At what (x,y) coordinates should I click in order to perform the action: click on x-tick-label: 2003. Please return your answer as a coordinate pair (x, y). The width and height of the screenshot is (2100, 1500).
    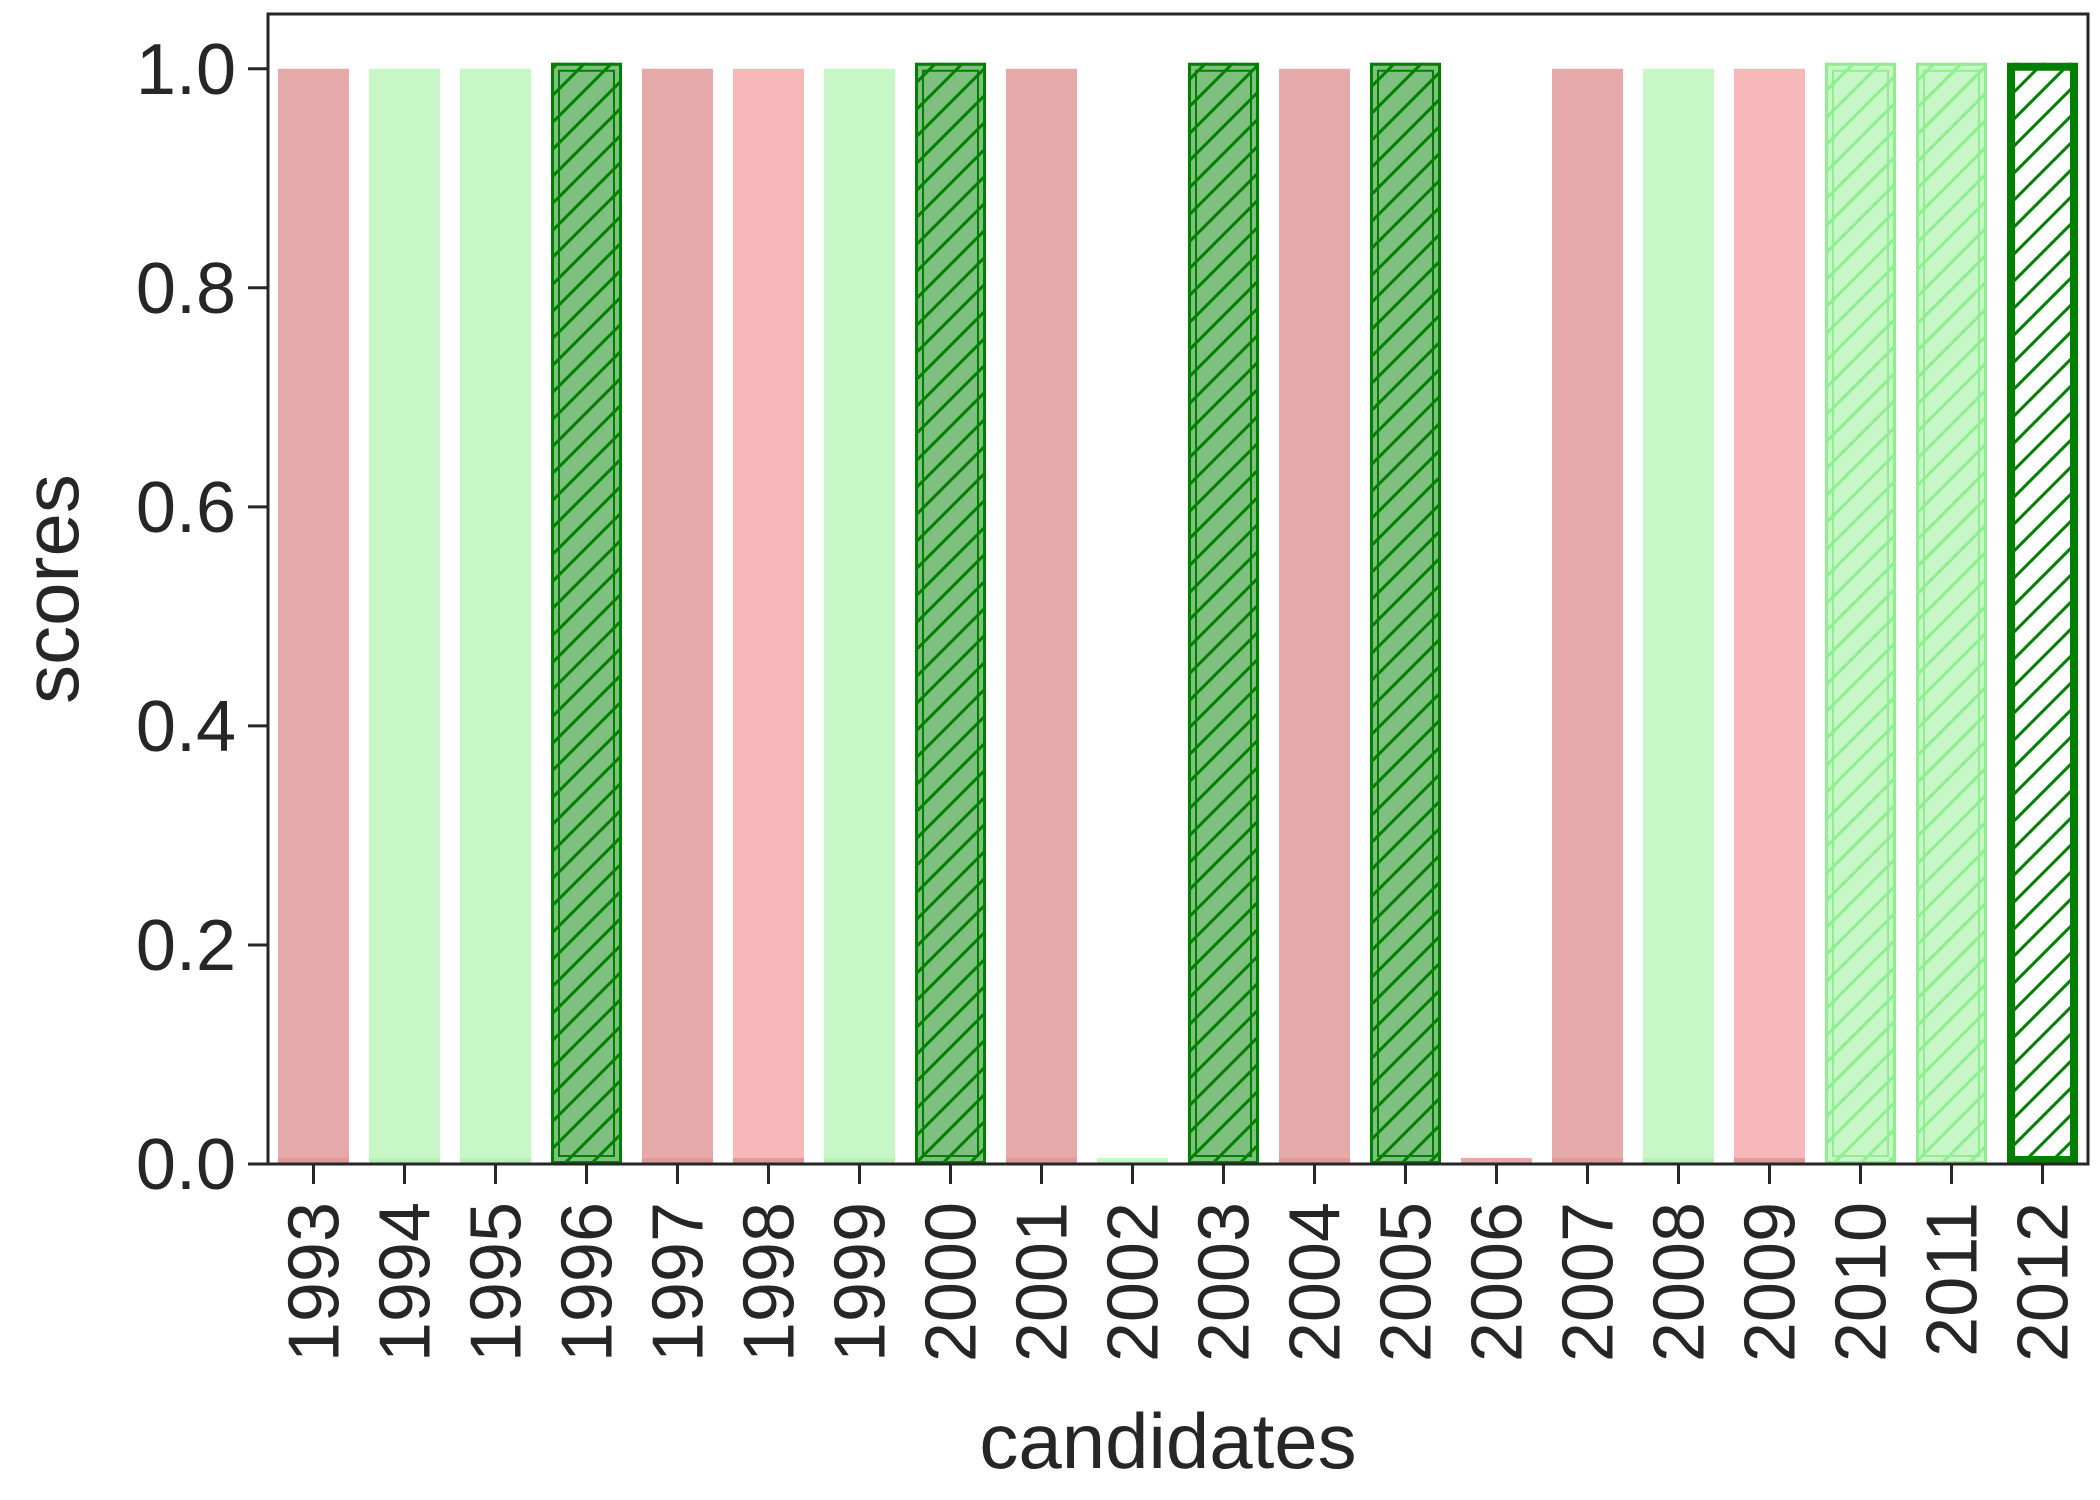
    Looking at the image, I should click on (1225, 1282).